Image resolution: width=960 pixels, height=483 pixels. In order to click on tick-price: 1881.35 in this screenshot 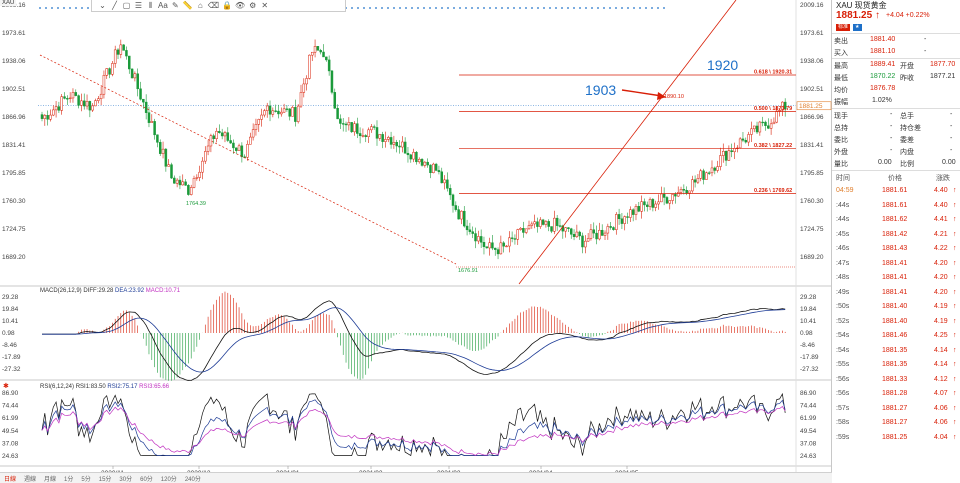, I will do `click(895, 364)`.